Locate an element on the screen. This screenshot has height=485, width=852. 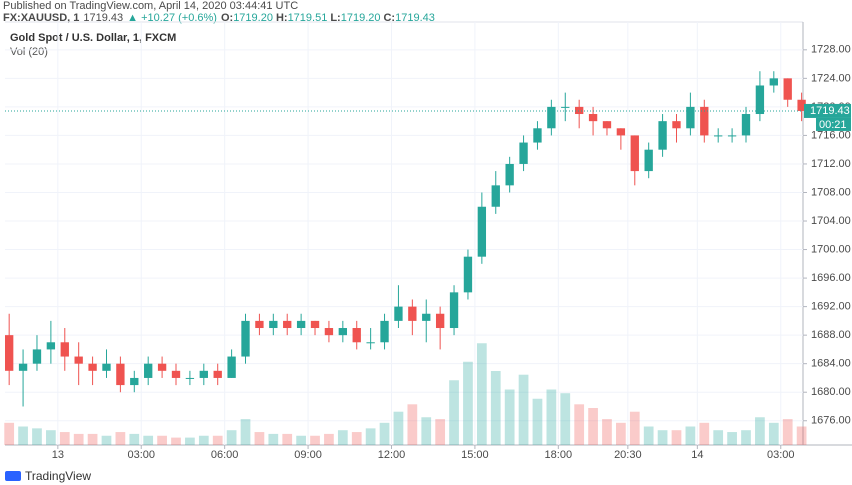
x-tick-label: 14 is located at coordinates (697, 455).